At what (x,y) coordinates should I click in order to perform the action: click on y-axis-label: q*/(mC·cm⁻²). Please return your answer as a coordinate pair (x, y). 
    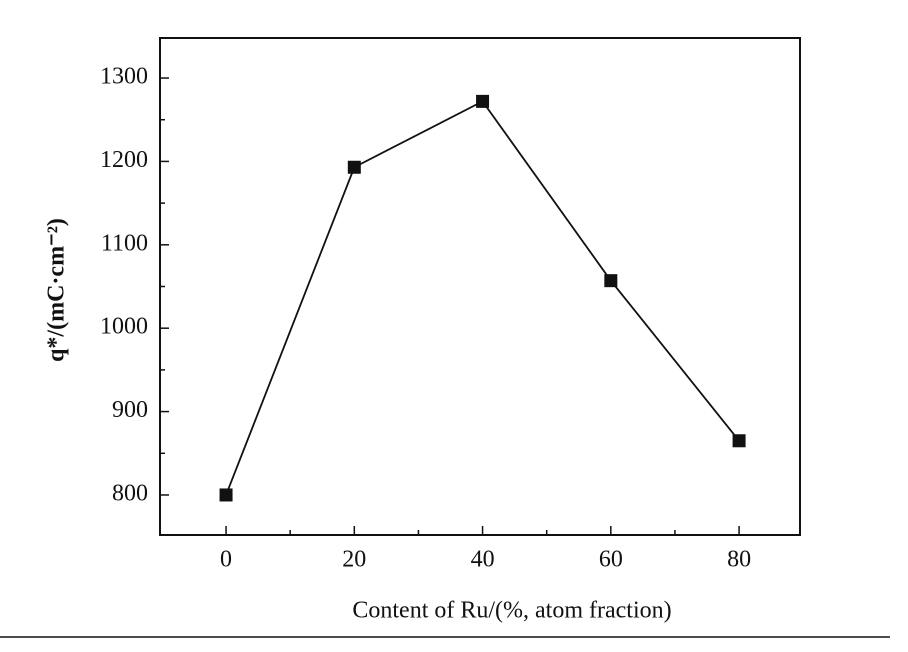
    Looking at the image, I should click on (57, 290).